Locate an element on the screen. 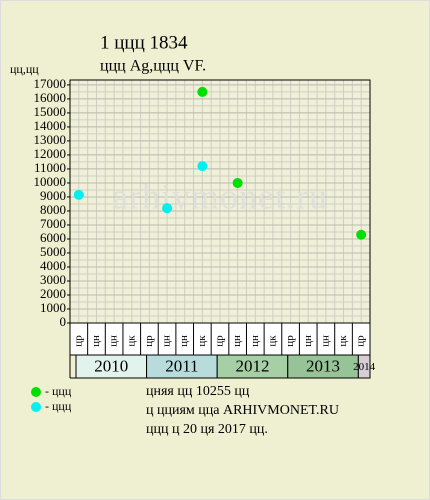 This screenshot has width=430, height=500. year-label: 2011 is located at coordinates (181, 365).